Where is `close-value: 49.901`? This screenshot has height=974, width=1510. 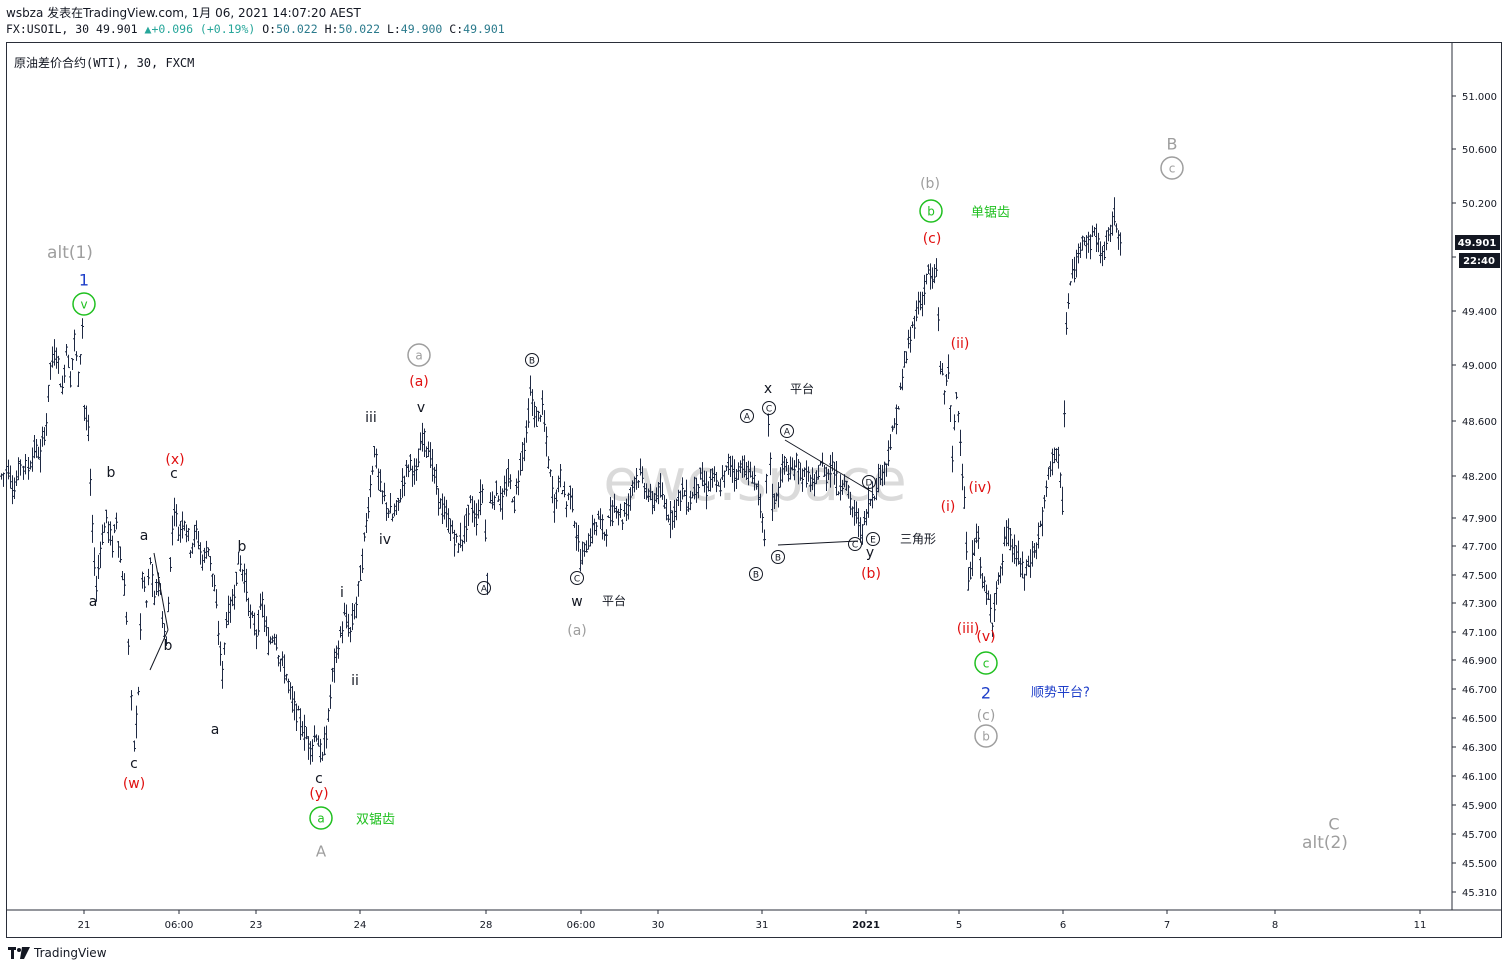 close-value: 49.901 is located at coordinates (484, 29).